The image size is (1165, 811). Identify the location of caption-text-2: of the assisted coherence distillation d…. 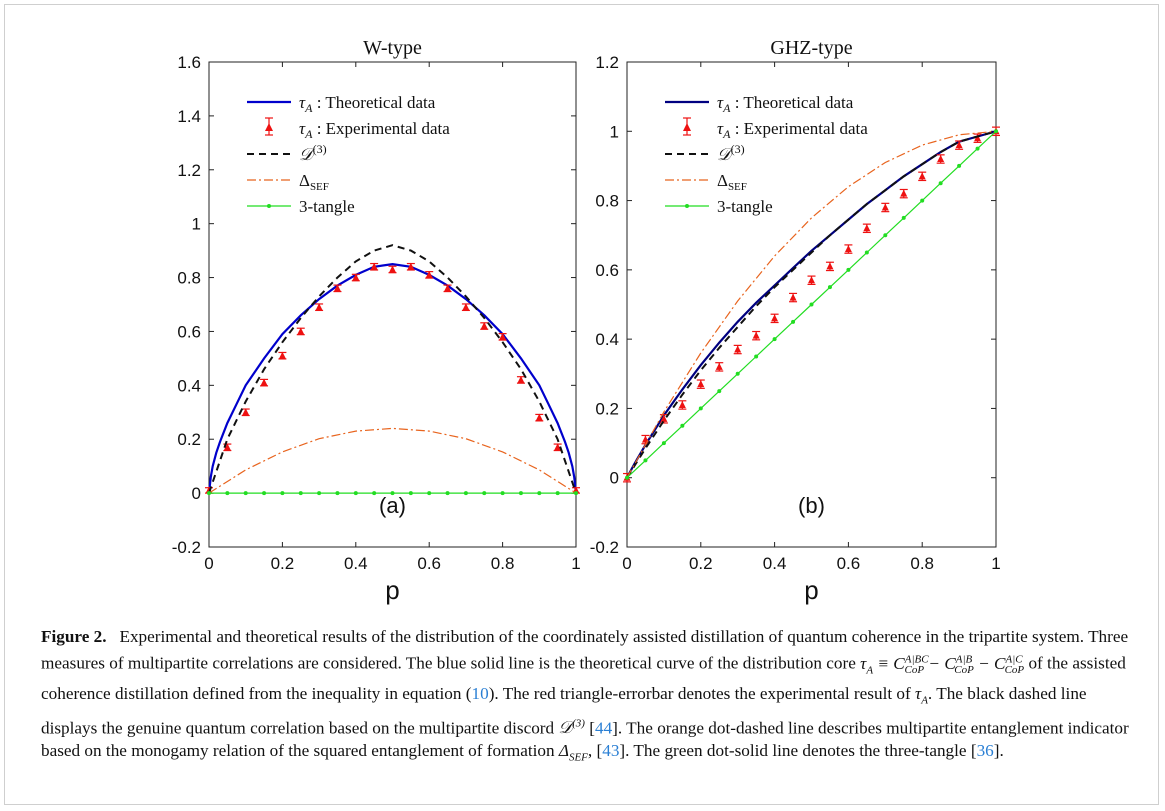
(583, 678).